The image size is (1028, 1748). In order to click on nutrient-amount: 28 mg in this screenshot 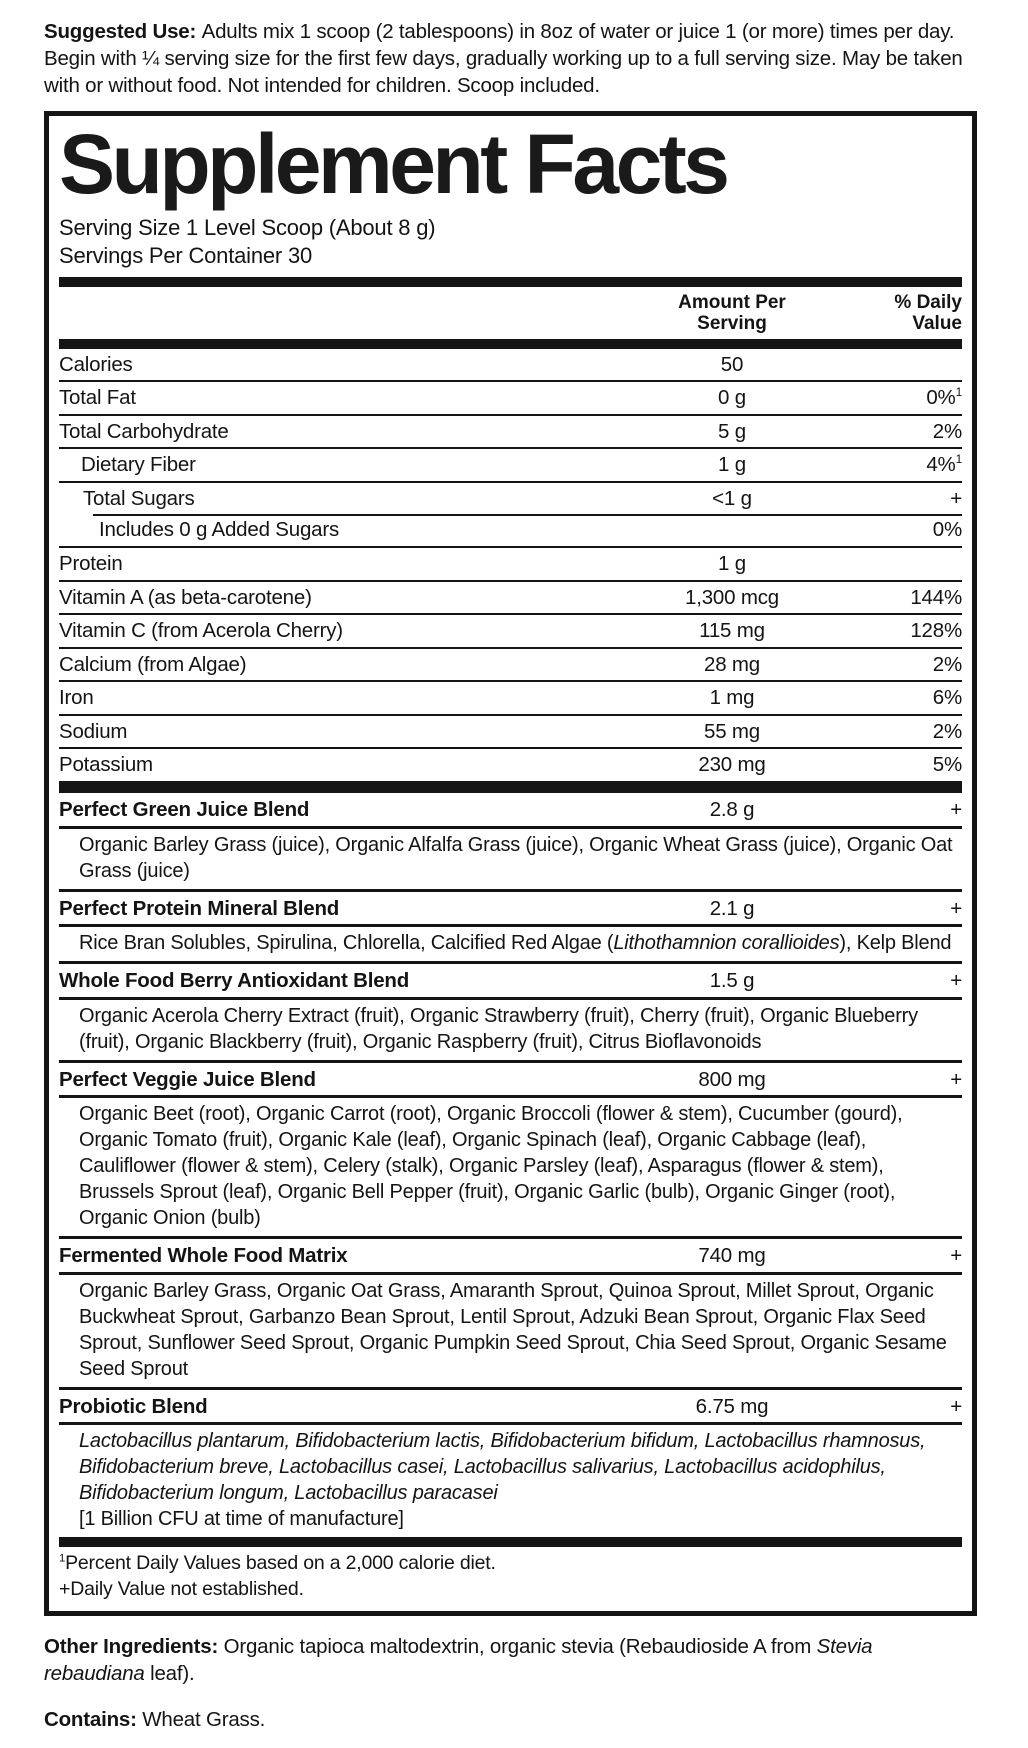, I will do `click(732, 664)`.